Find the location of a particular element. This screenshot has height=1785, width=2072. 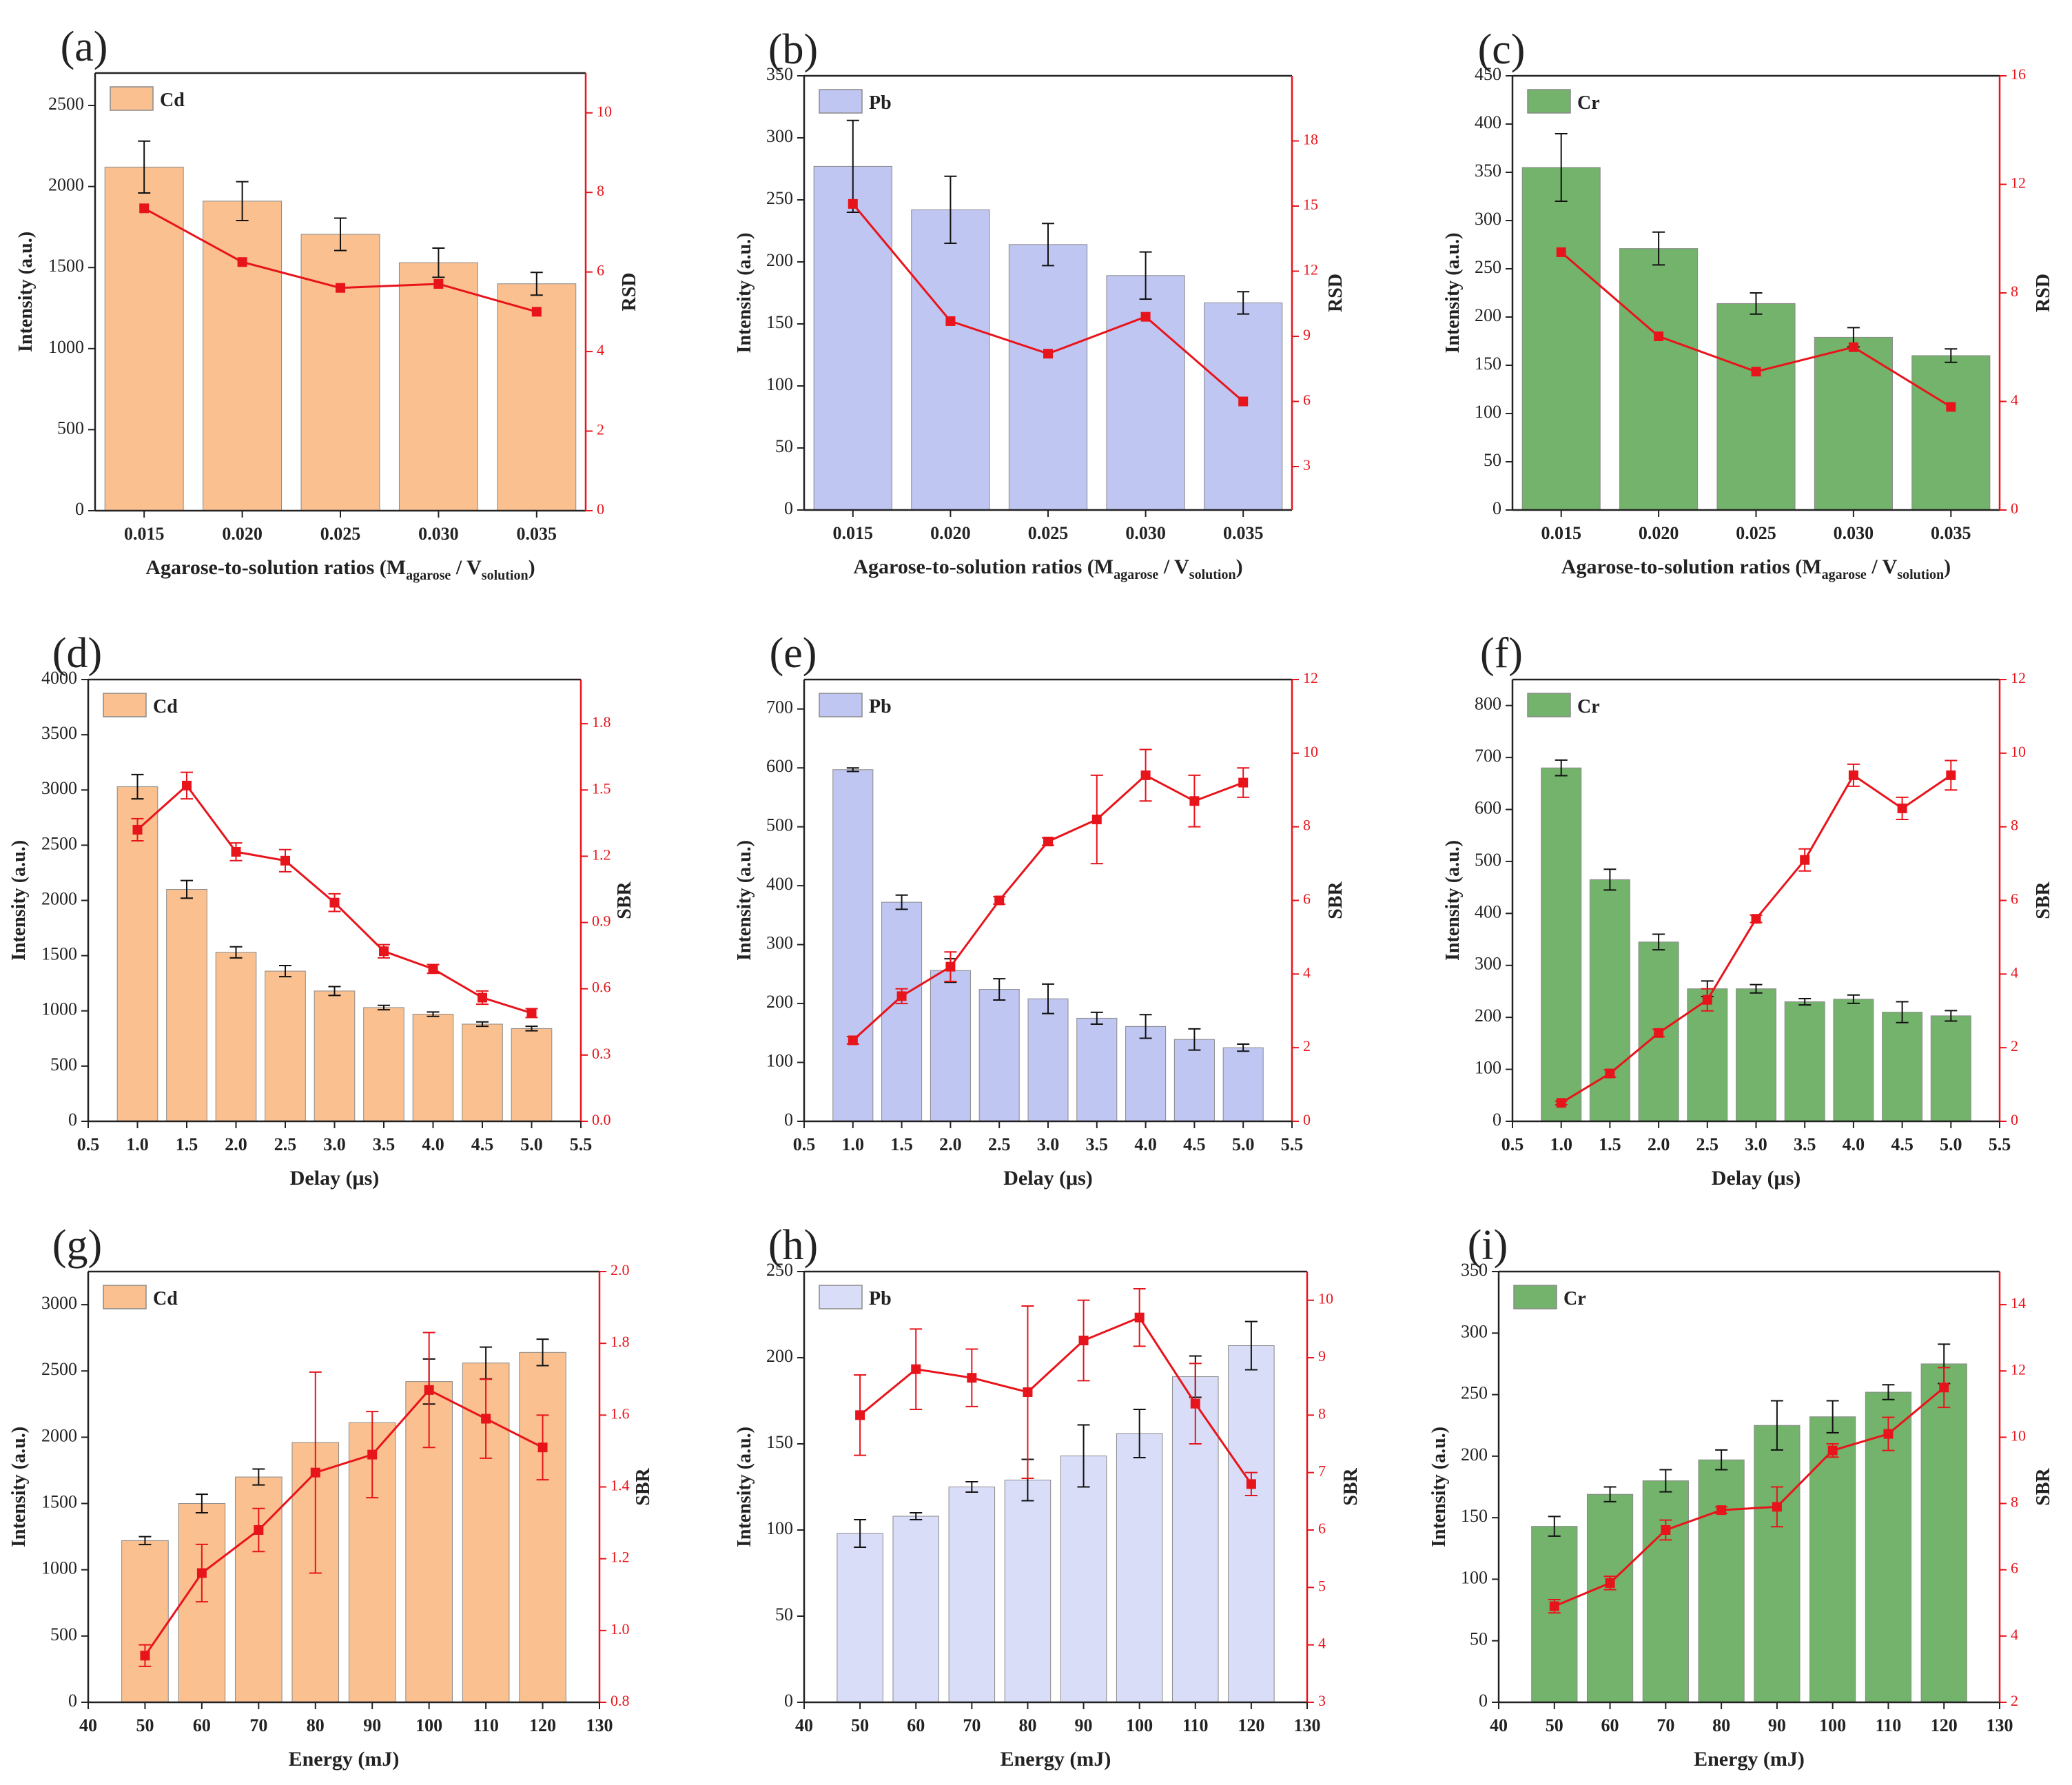

x-axis-label: Delay (μs) is located at coordinates (1756, 1178).